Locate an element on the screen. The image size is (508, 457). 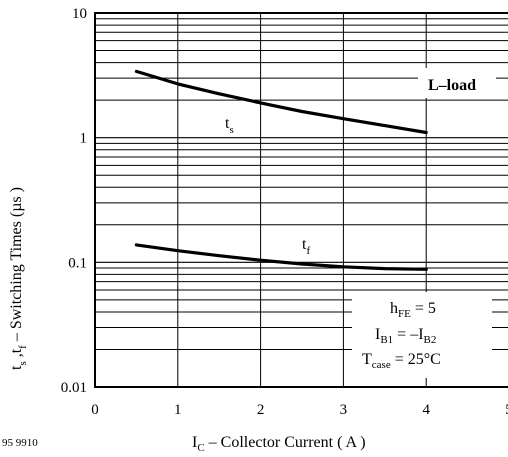
condition-ib: IB1 = –IB2 is located at coordinates (405, 336).